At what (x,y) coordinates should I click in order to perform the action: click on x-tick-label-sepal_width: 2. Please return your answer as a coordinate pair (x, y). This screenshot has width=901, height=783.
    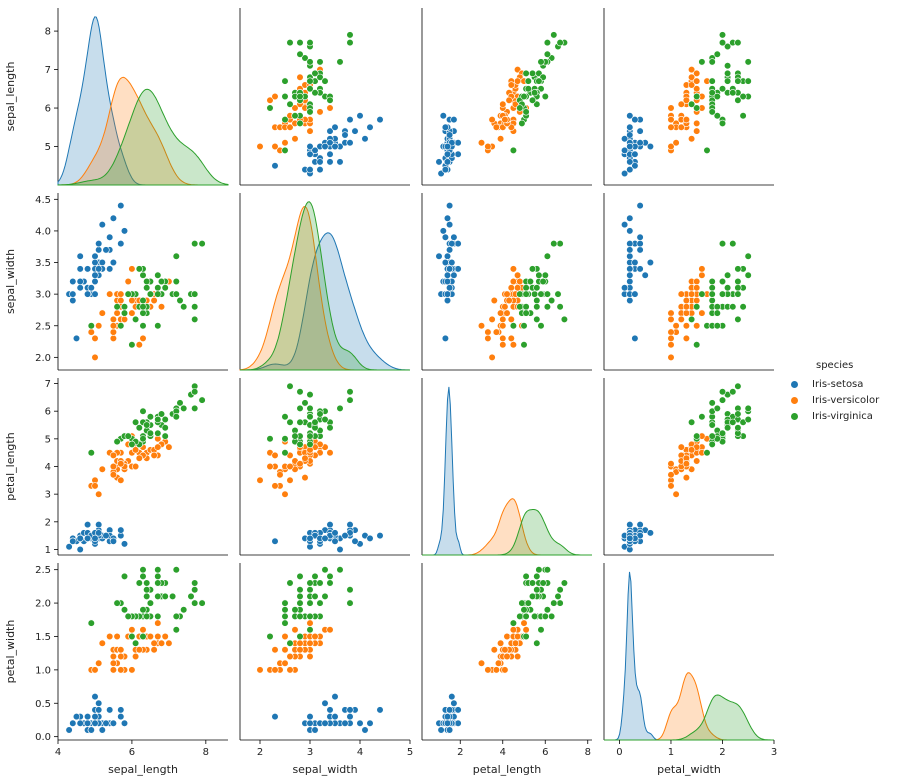
    Looking at the image, I should click on (260, 752).